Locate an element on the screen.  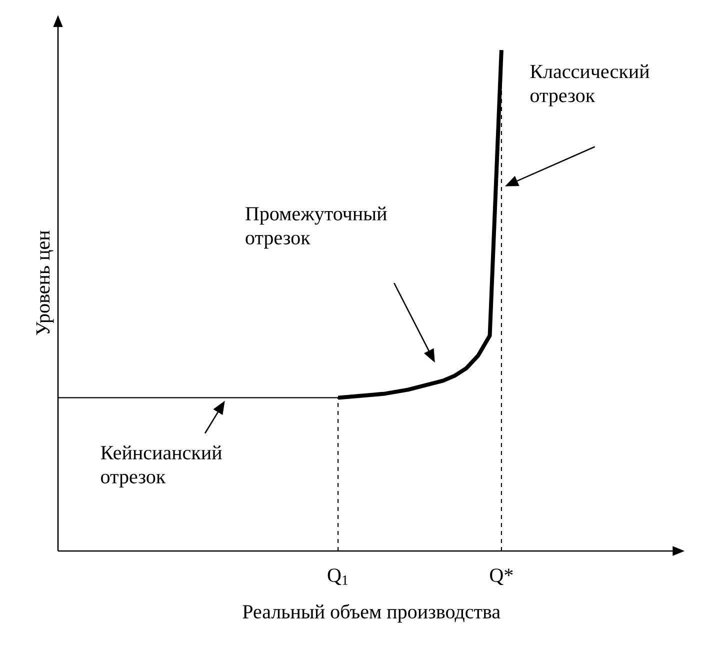
y-axis-title: Уровень цен is located at coordinates (45, 283).